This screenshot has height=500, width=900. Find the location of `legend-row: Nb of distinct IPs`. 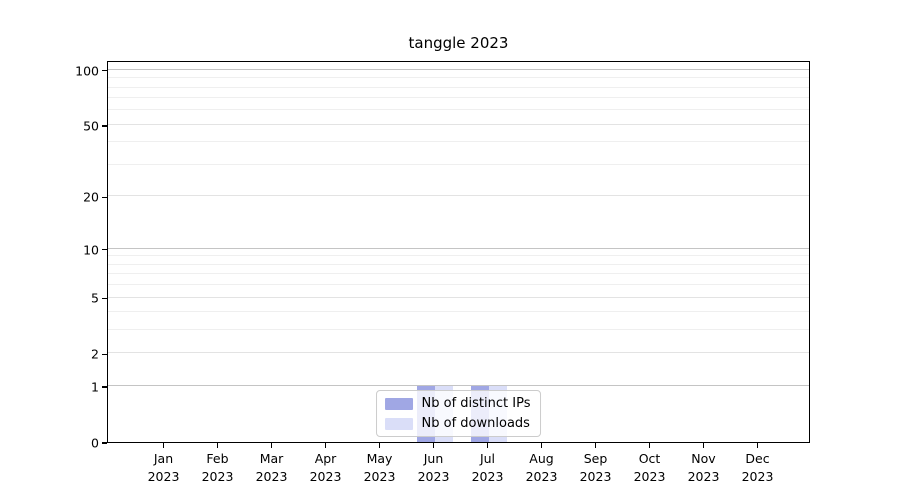

legend-row: Nb of distinct IPs is located at coordinates (457, 403).